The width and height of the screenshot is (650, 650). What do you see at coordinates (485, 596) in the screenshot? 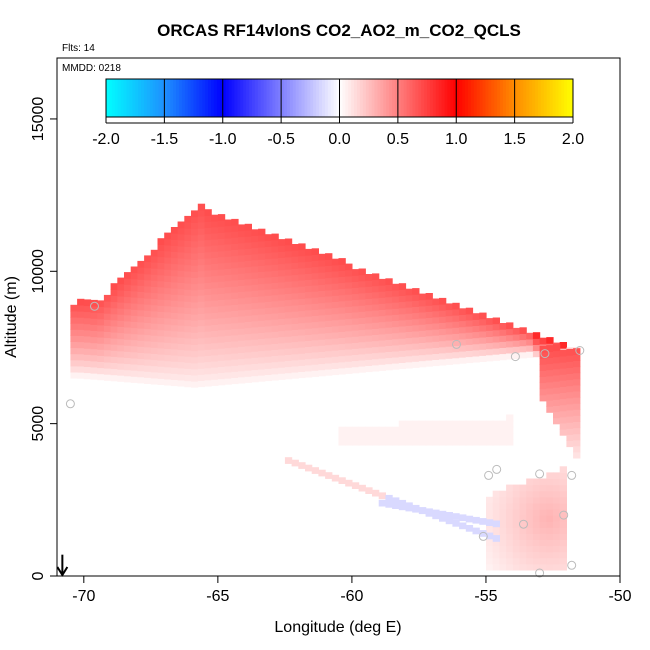
I see `x-tick-label: -55` at bounding box center [485, 596].